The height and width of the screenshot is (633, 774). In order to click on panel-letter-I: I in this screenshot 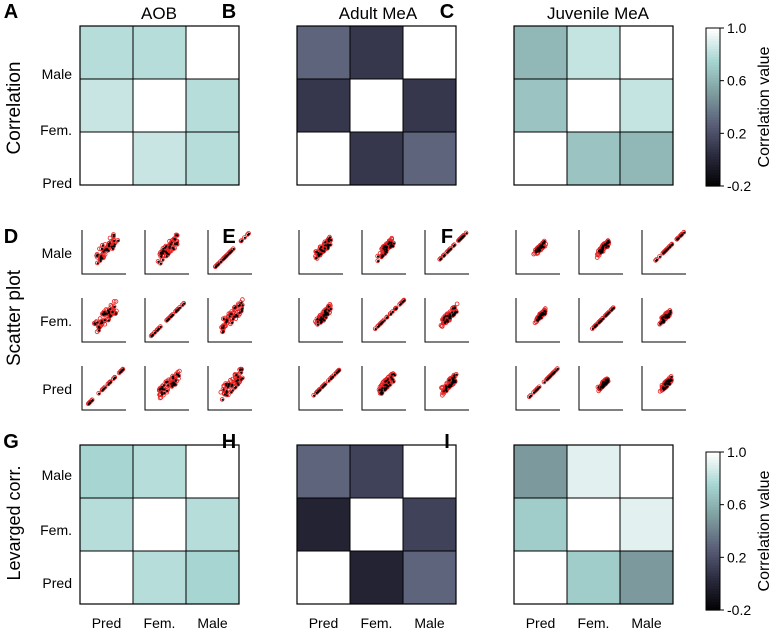, I will do `click(447, 442)`.